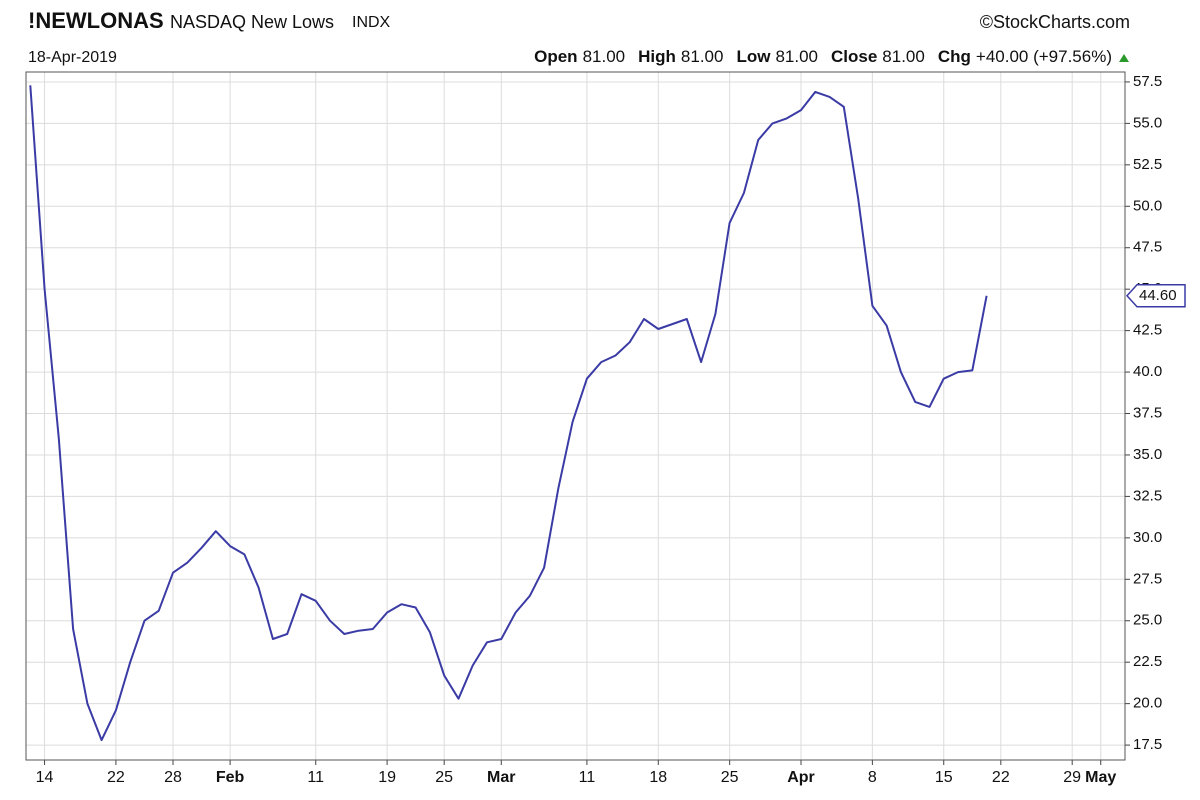 This screenshot has height=800, width=1200. What do you see at coordinates (801, 777) in the screenshot?
I see `x-tick-label: Apr` at bounding box center [801, 777].